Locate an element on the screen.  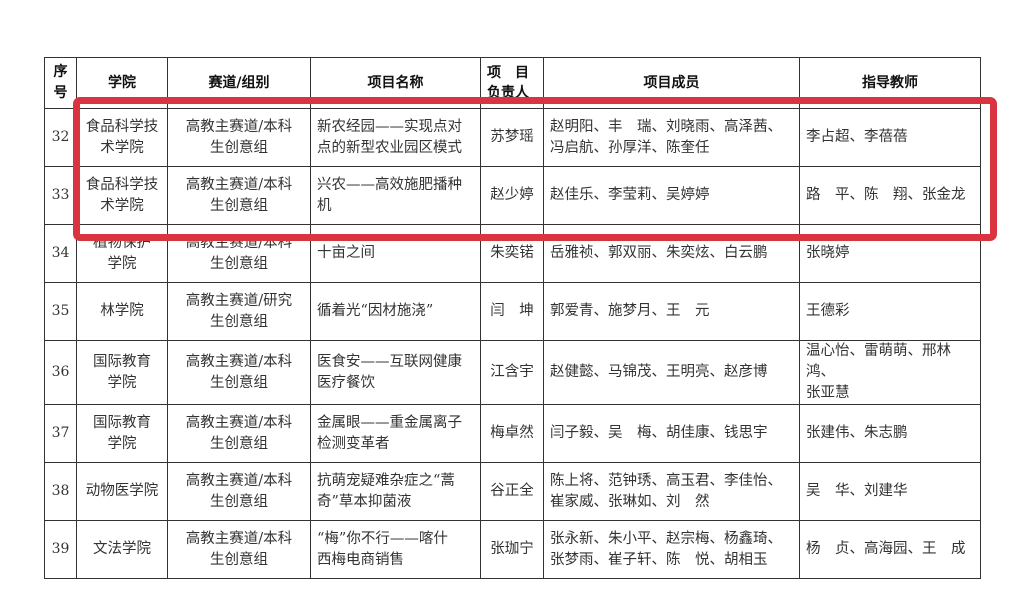
cell-track: 高教主赛道/研究 生创意组 is located at coordinates (239, 311).